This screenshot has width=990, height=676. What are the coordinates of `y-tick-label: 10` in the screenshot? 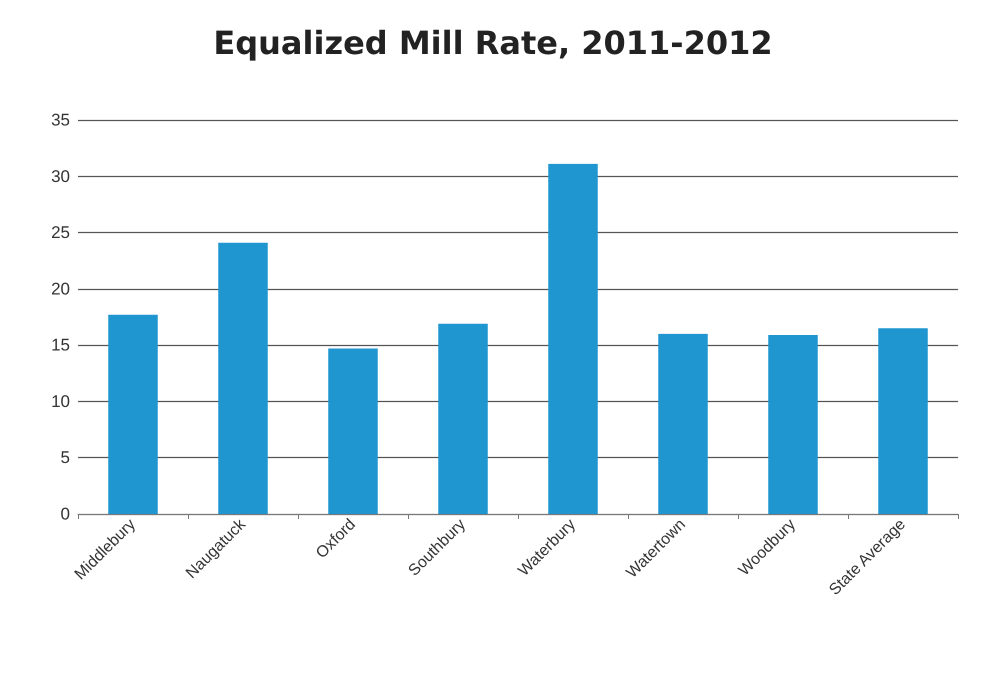 It's located at (60, 401).